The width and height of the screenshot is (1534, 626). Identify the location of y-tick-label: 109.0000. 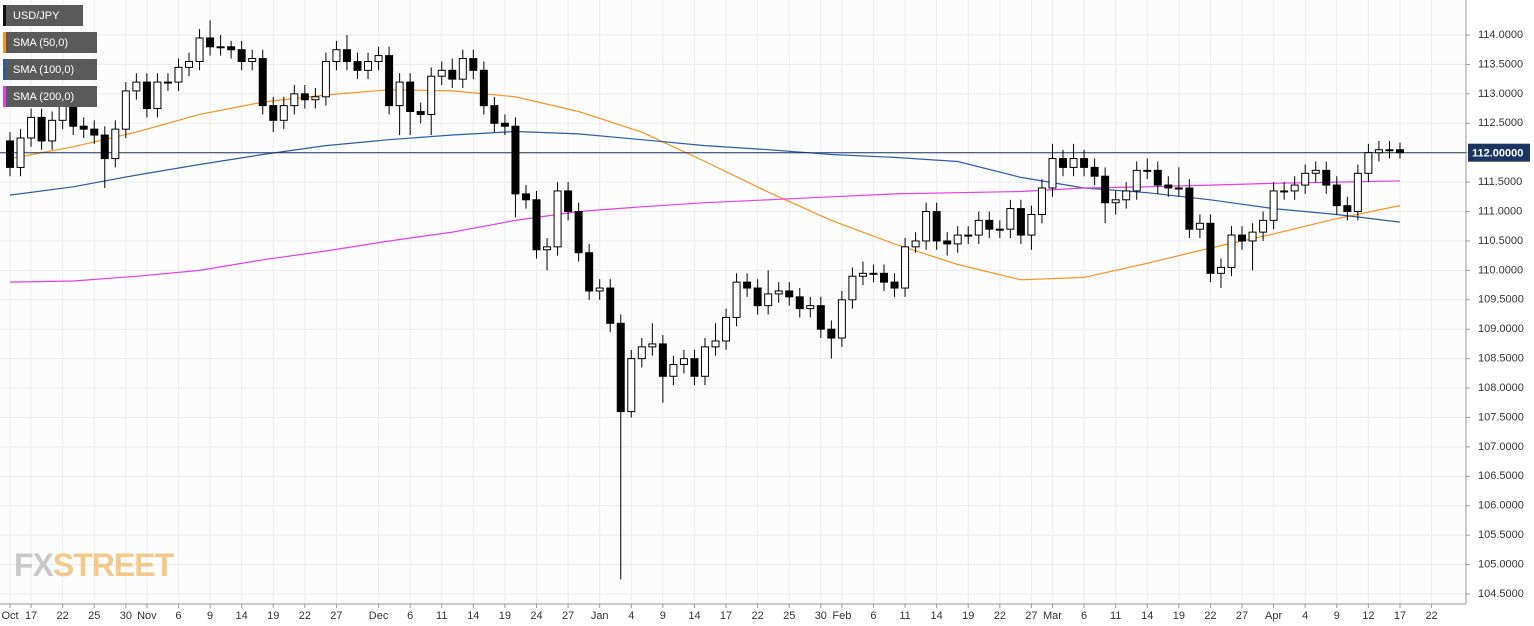
(1501, 329).